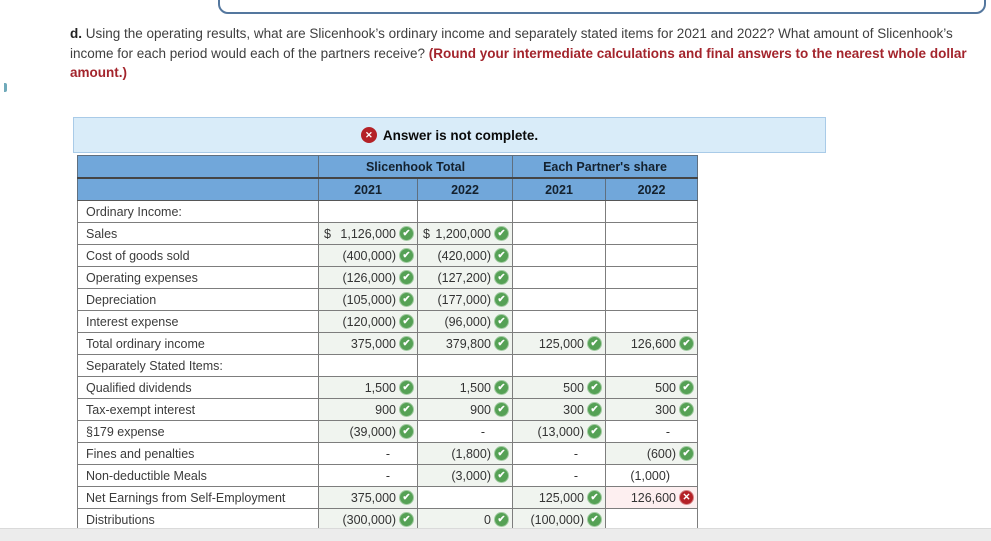 This screenshot has height=541, width=991. I want to click on value-cell: (96,000) ✔, so click(465, 321).